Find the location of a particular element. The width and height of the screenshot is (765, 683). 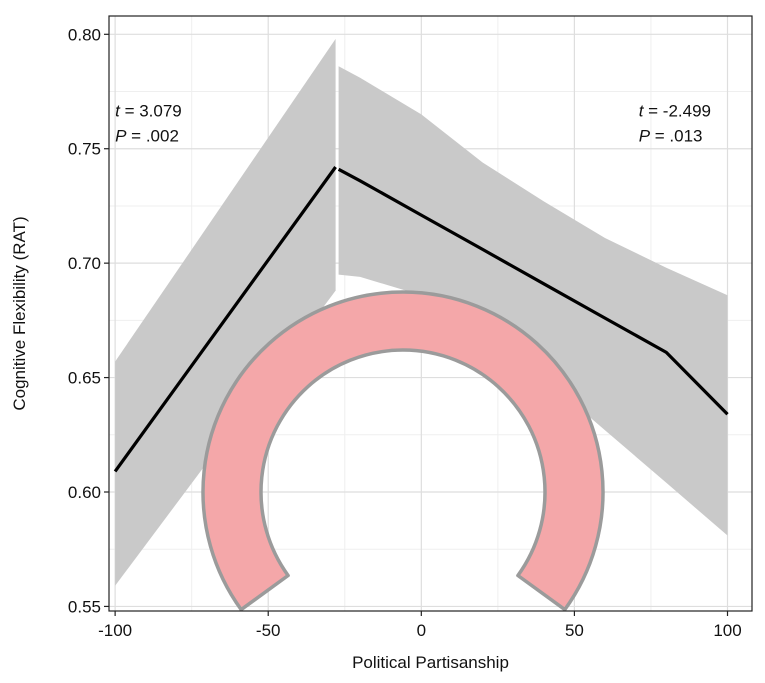

x-axis-ticks: -100 -50 0 50 100 is located at coordinates (420, 625).